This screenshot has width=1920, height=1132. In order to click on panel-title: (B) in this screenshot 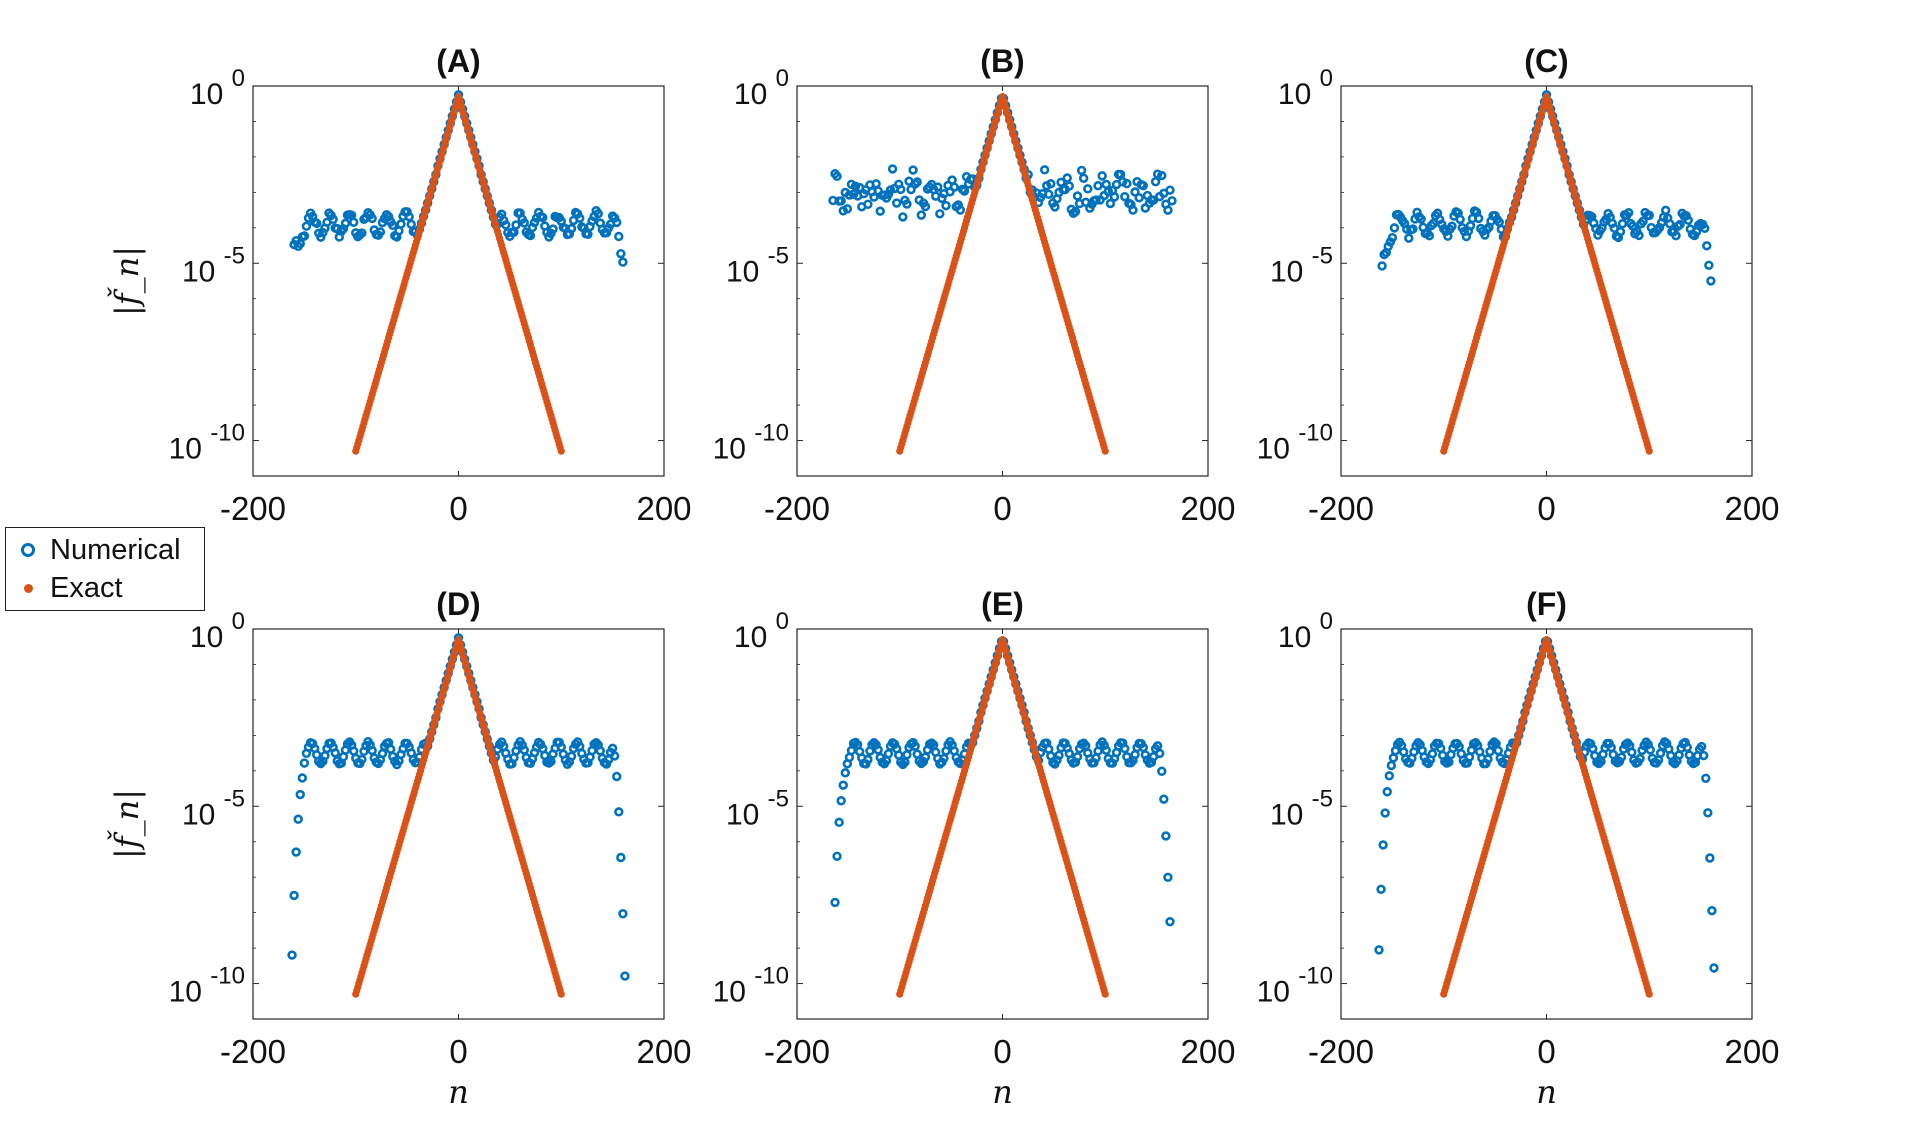, I will do `click(1002, 61)`.